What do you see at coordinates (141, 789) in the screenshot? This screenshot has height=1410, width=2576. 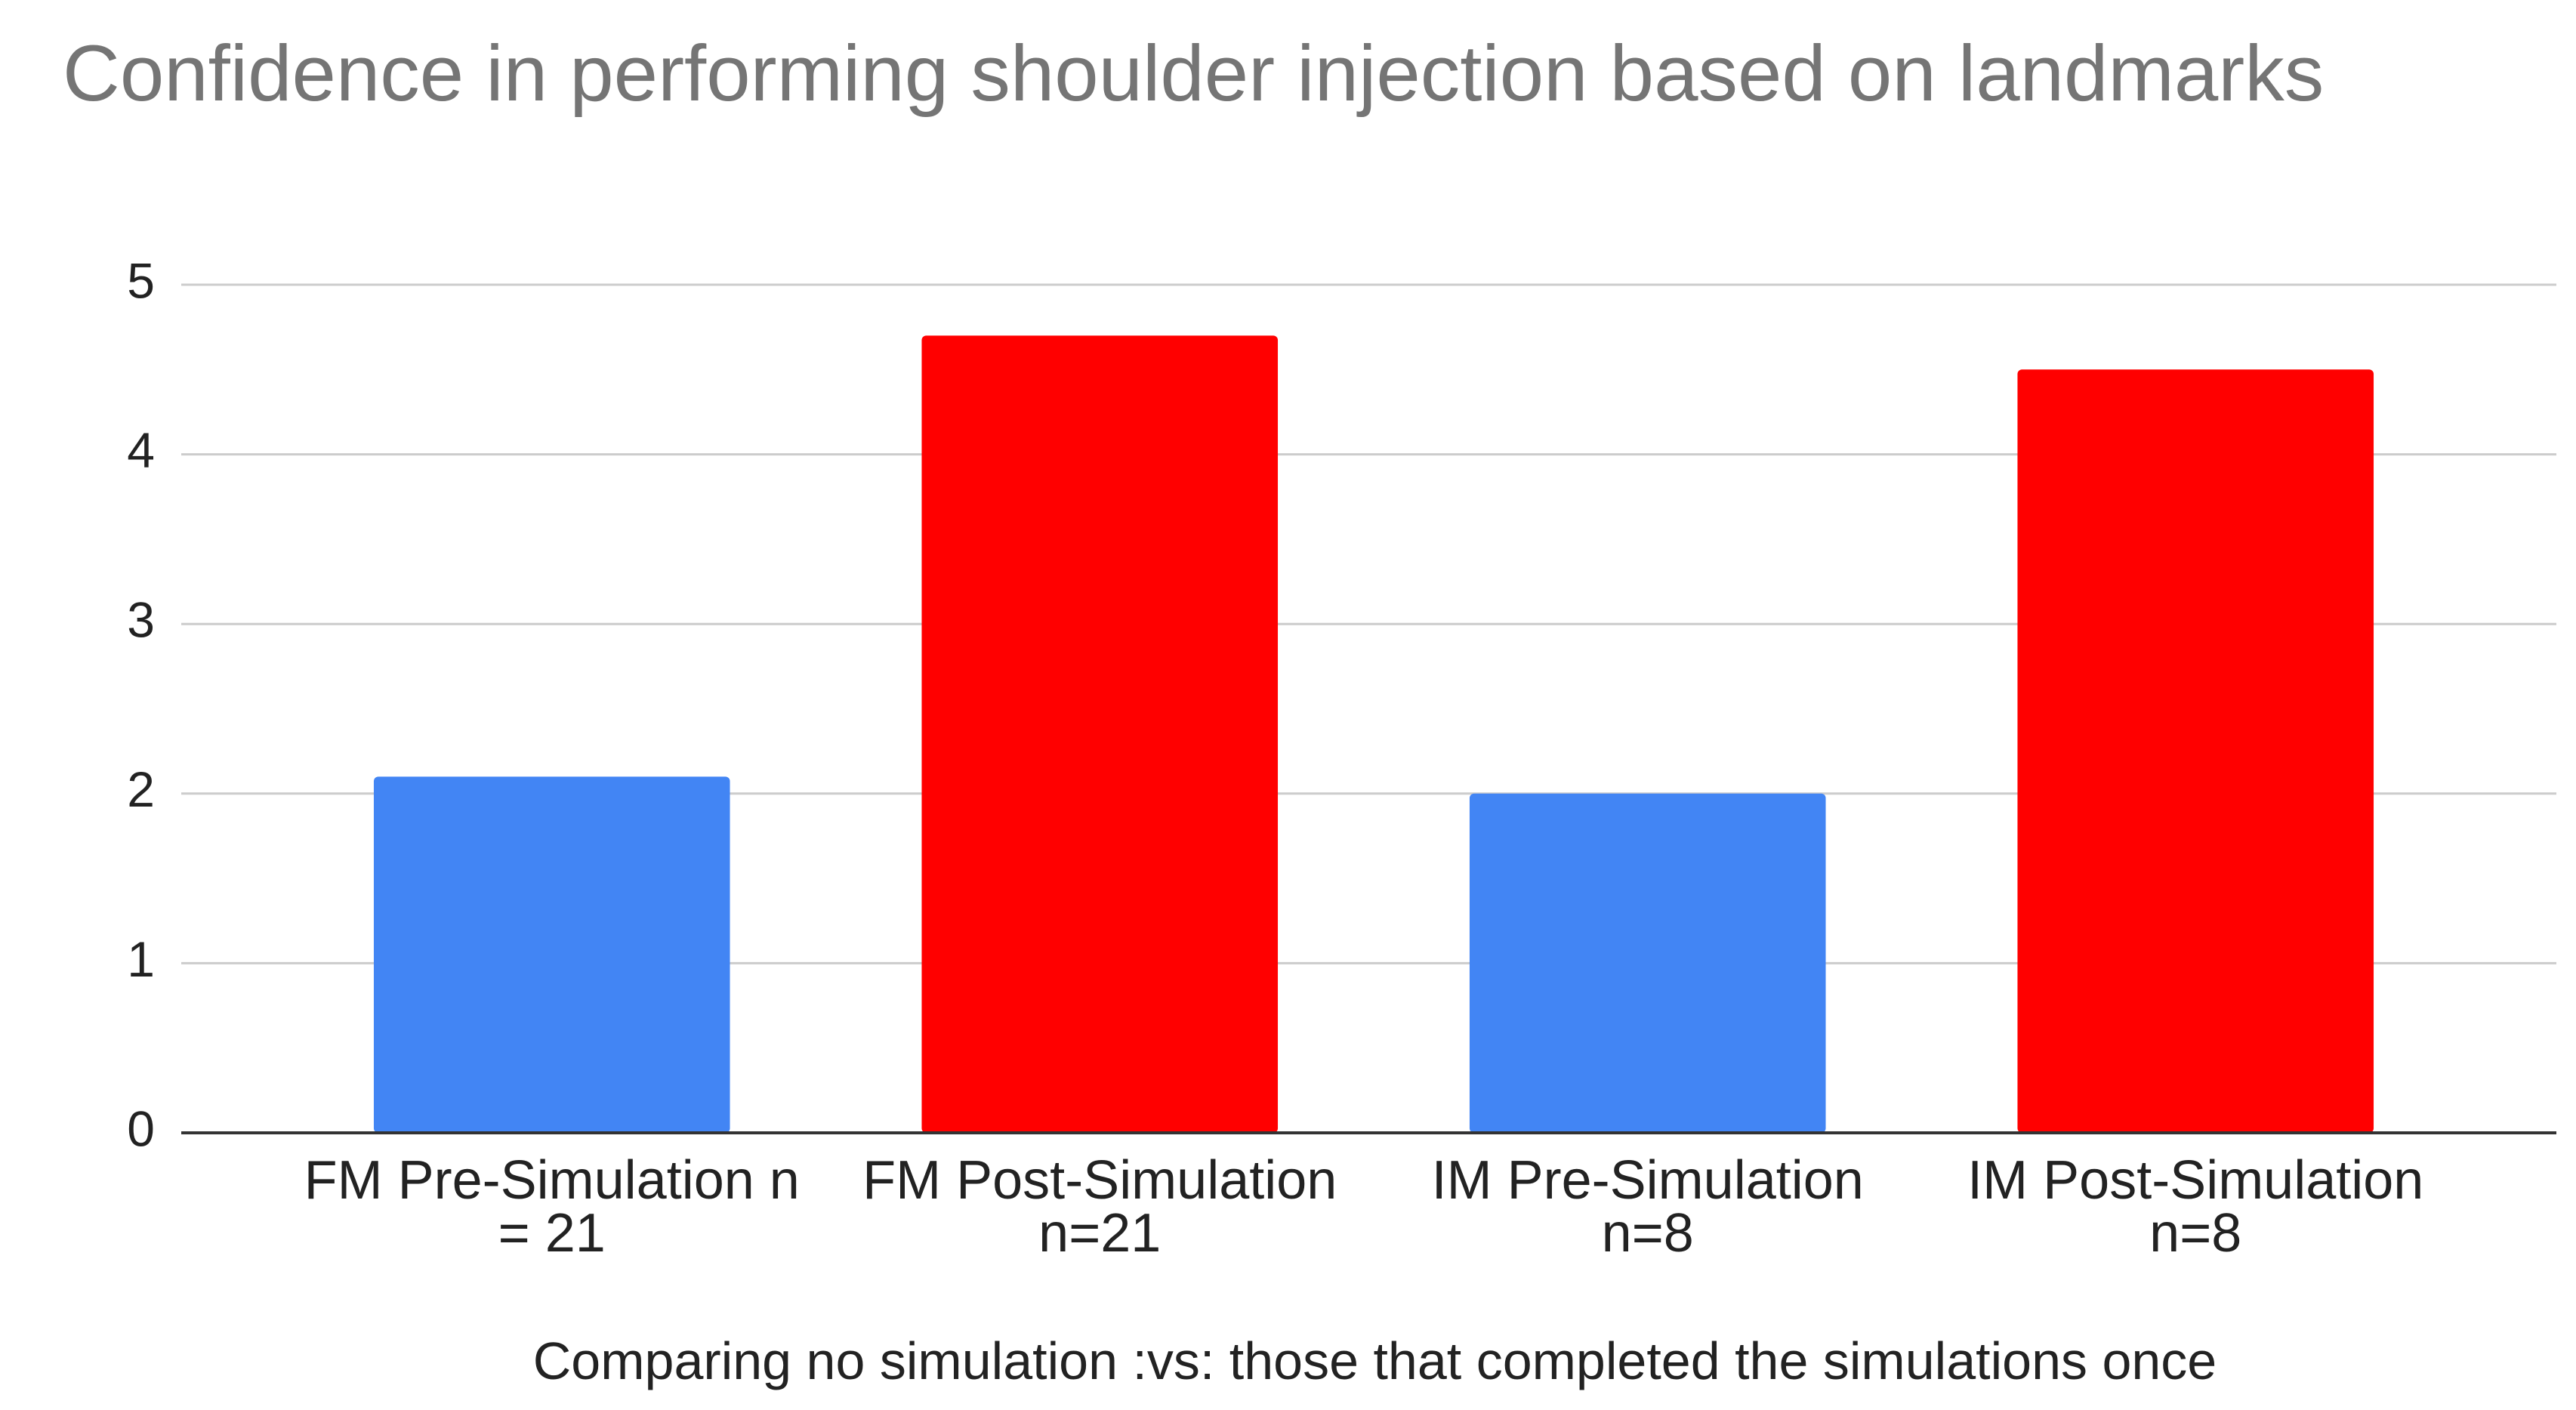 I see `y-tick-label: 2` at bounding box center [141, 789].